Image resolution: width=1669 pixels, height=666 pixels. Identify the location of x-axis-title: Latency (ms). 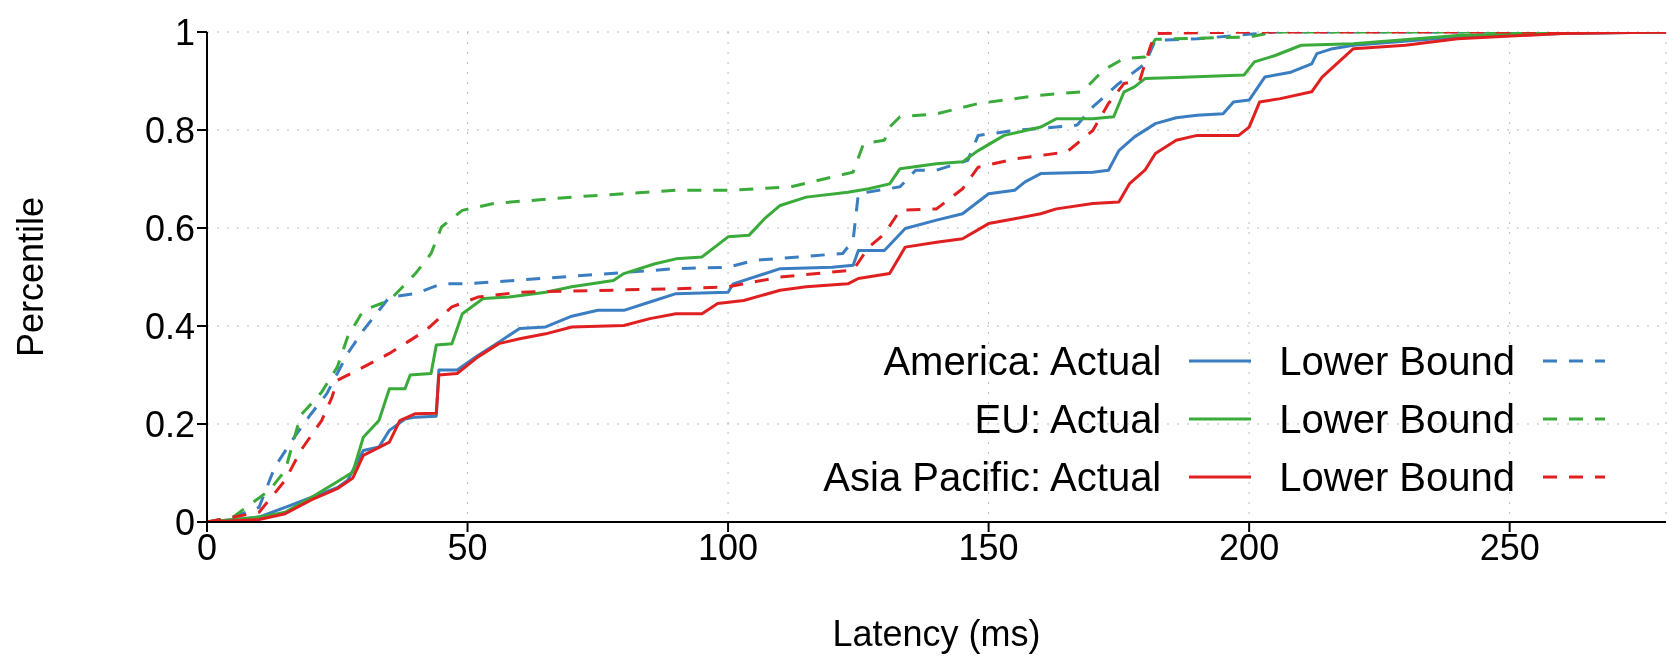
(936, 633).